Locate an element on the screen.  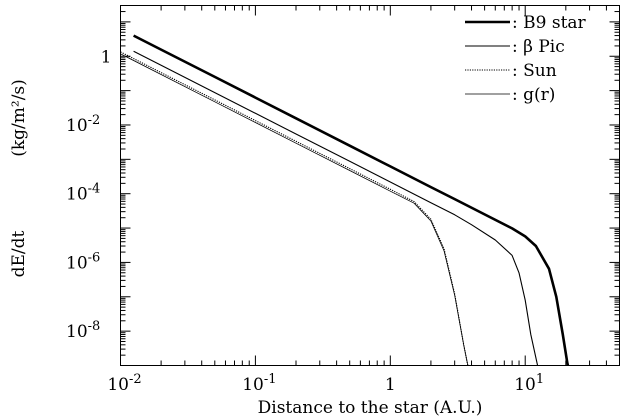
y-tick-label: 1 is located at coordinates (106, 57).